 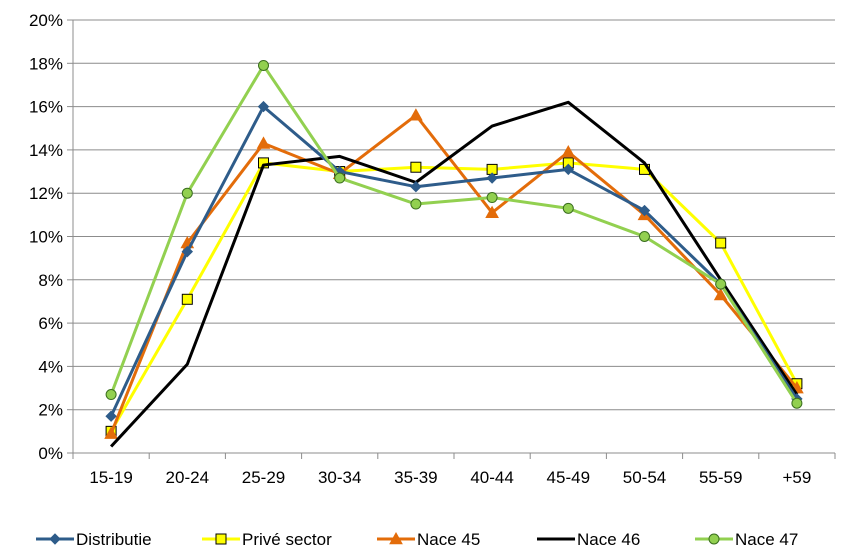 What do you see at coordinates (46, 237) in the screenshot?
I see `y-tick-label: 10%` at bounding box center [46, 237].